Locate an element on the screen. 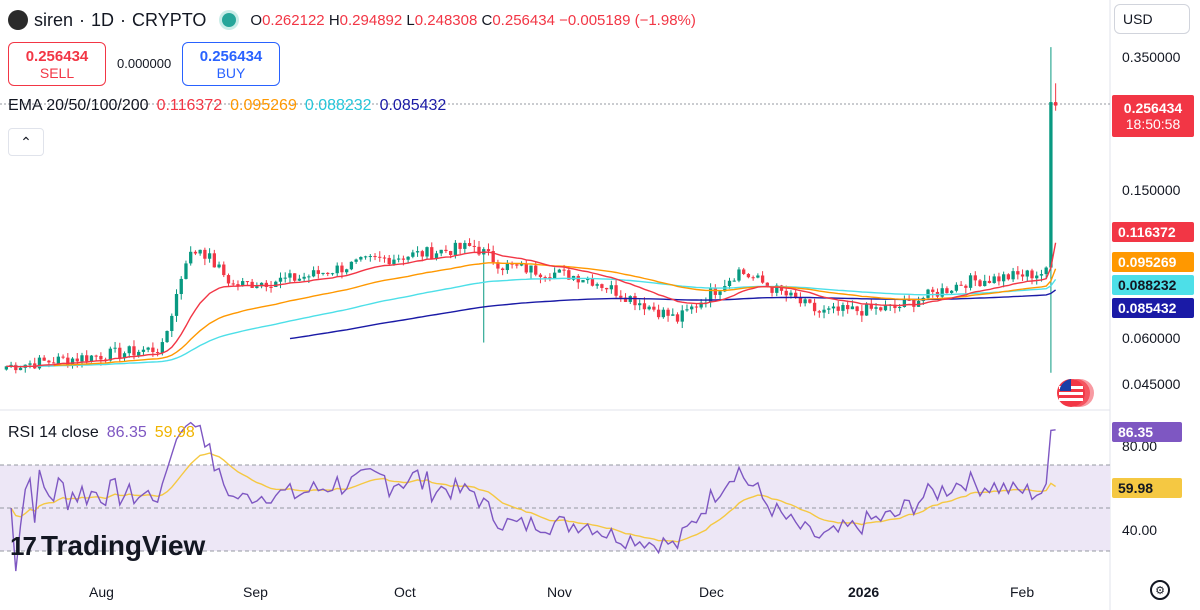 This screenshot has height=610, width=1200. ema50-value: 0.095269 is located at coordinates (263, 105).